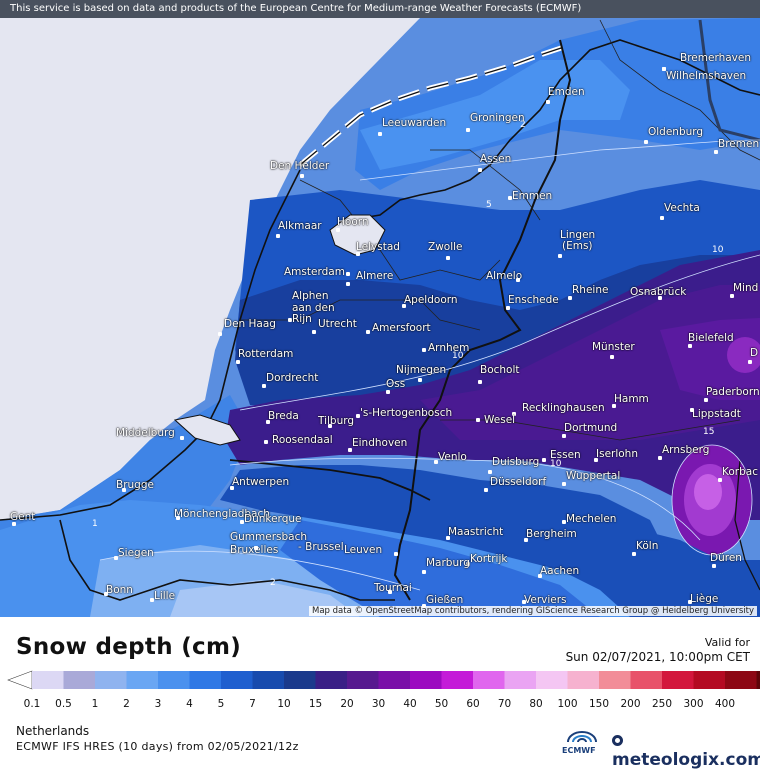 The width and height of the screenshot is (760, 770). What do you see at coordinates (302, 440) in the screenshot?
I see `city-label: Roosendaal` at bounding box center [302, 440].